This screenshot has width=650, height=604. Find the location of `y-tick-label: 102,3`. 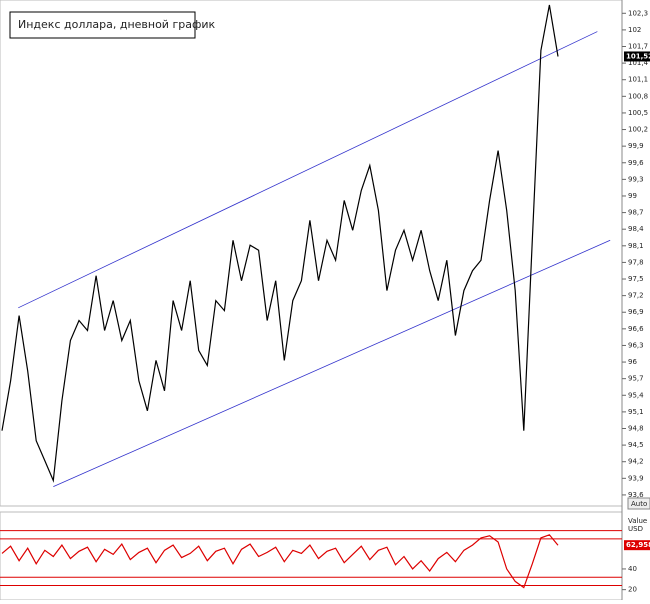

y-tick-label: 102,3 is located at coordinates (638, 13).